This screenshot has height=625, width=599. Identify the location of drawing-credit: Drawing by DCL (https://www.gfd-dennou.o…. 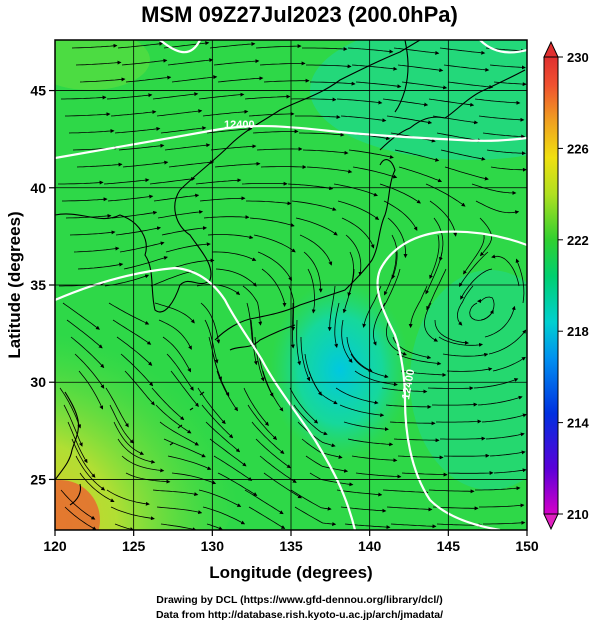
(299, 600).